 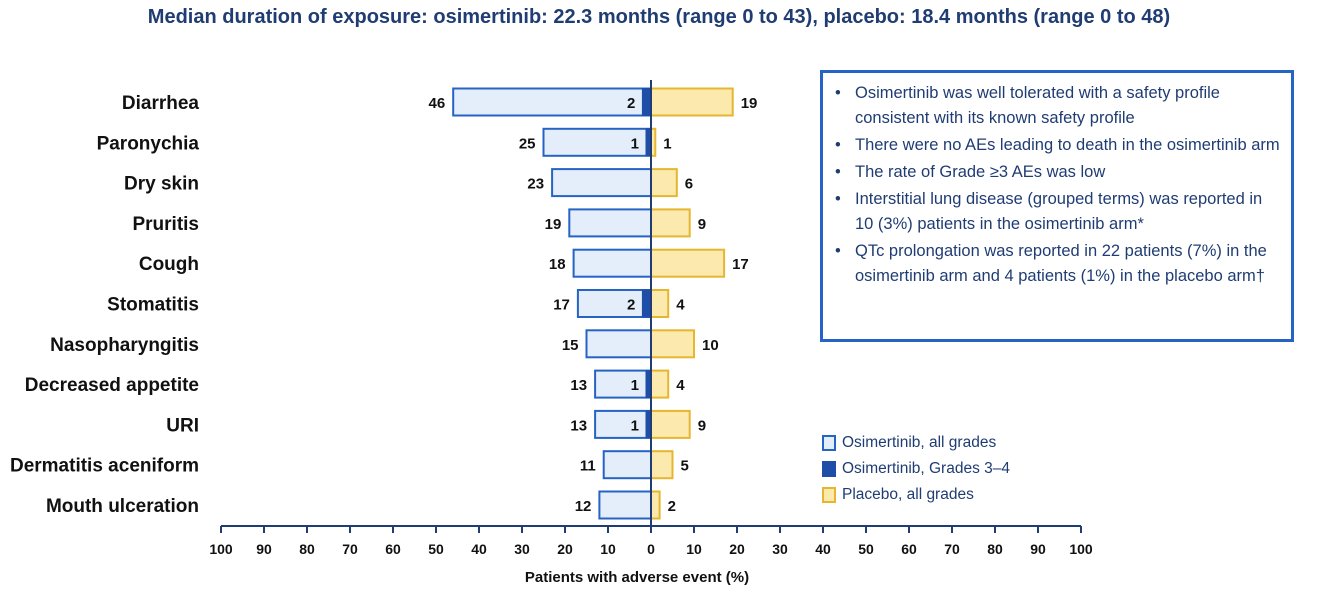 I want to click on category-label: Mouth ulceration, so click(x=122, y=506).